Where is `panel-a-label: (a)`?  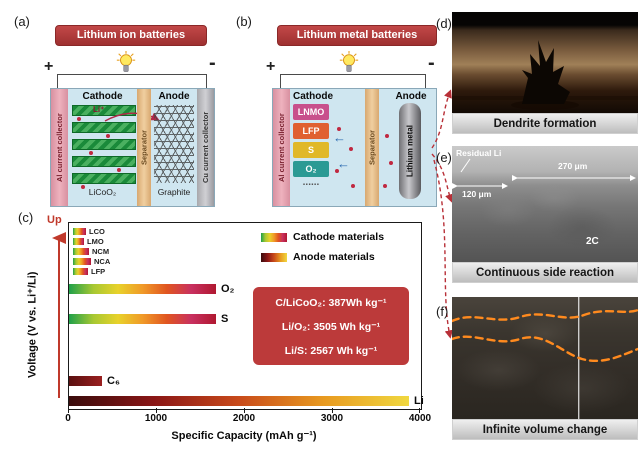
panel-a-label: (a) is located at coordinates (22, 21).